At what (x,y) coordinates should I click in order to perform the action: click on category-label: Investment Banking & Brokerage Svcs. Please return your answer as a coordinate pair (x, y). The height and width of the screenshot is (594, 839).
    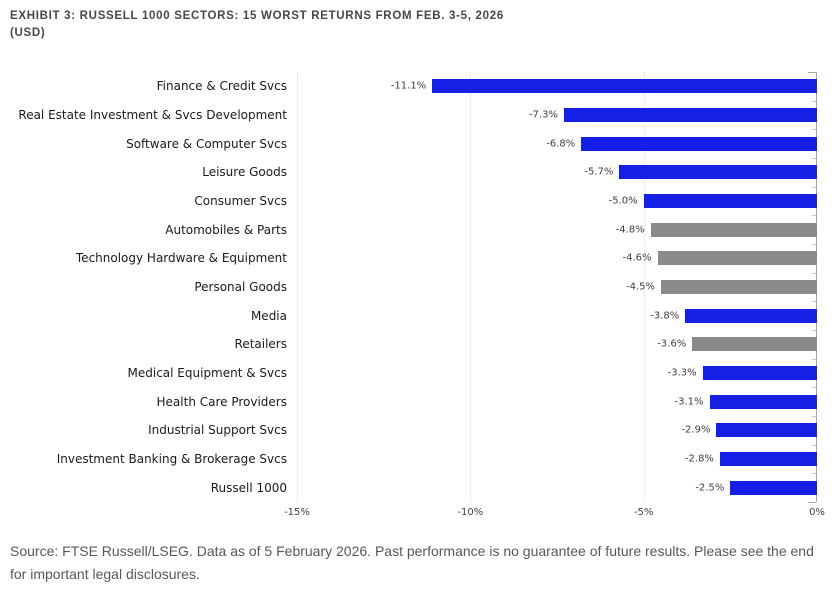
    Looking at the image, I should click on (171, 459).